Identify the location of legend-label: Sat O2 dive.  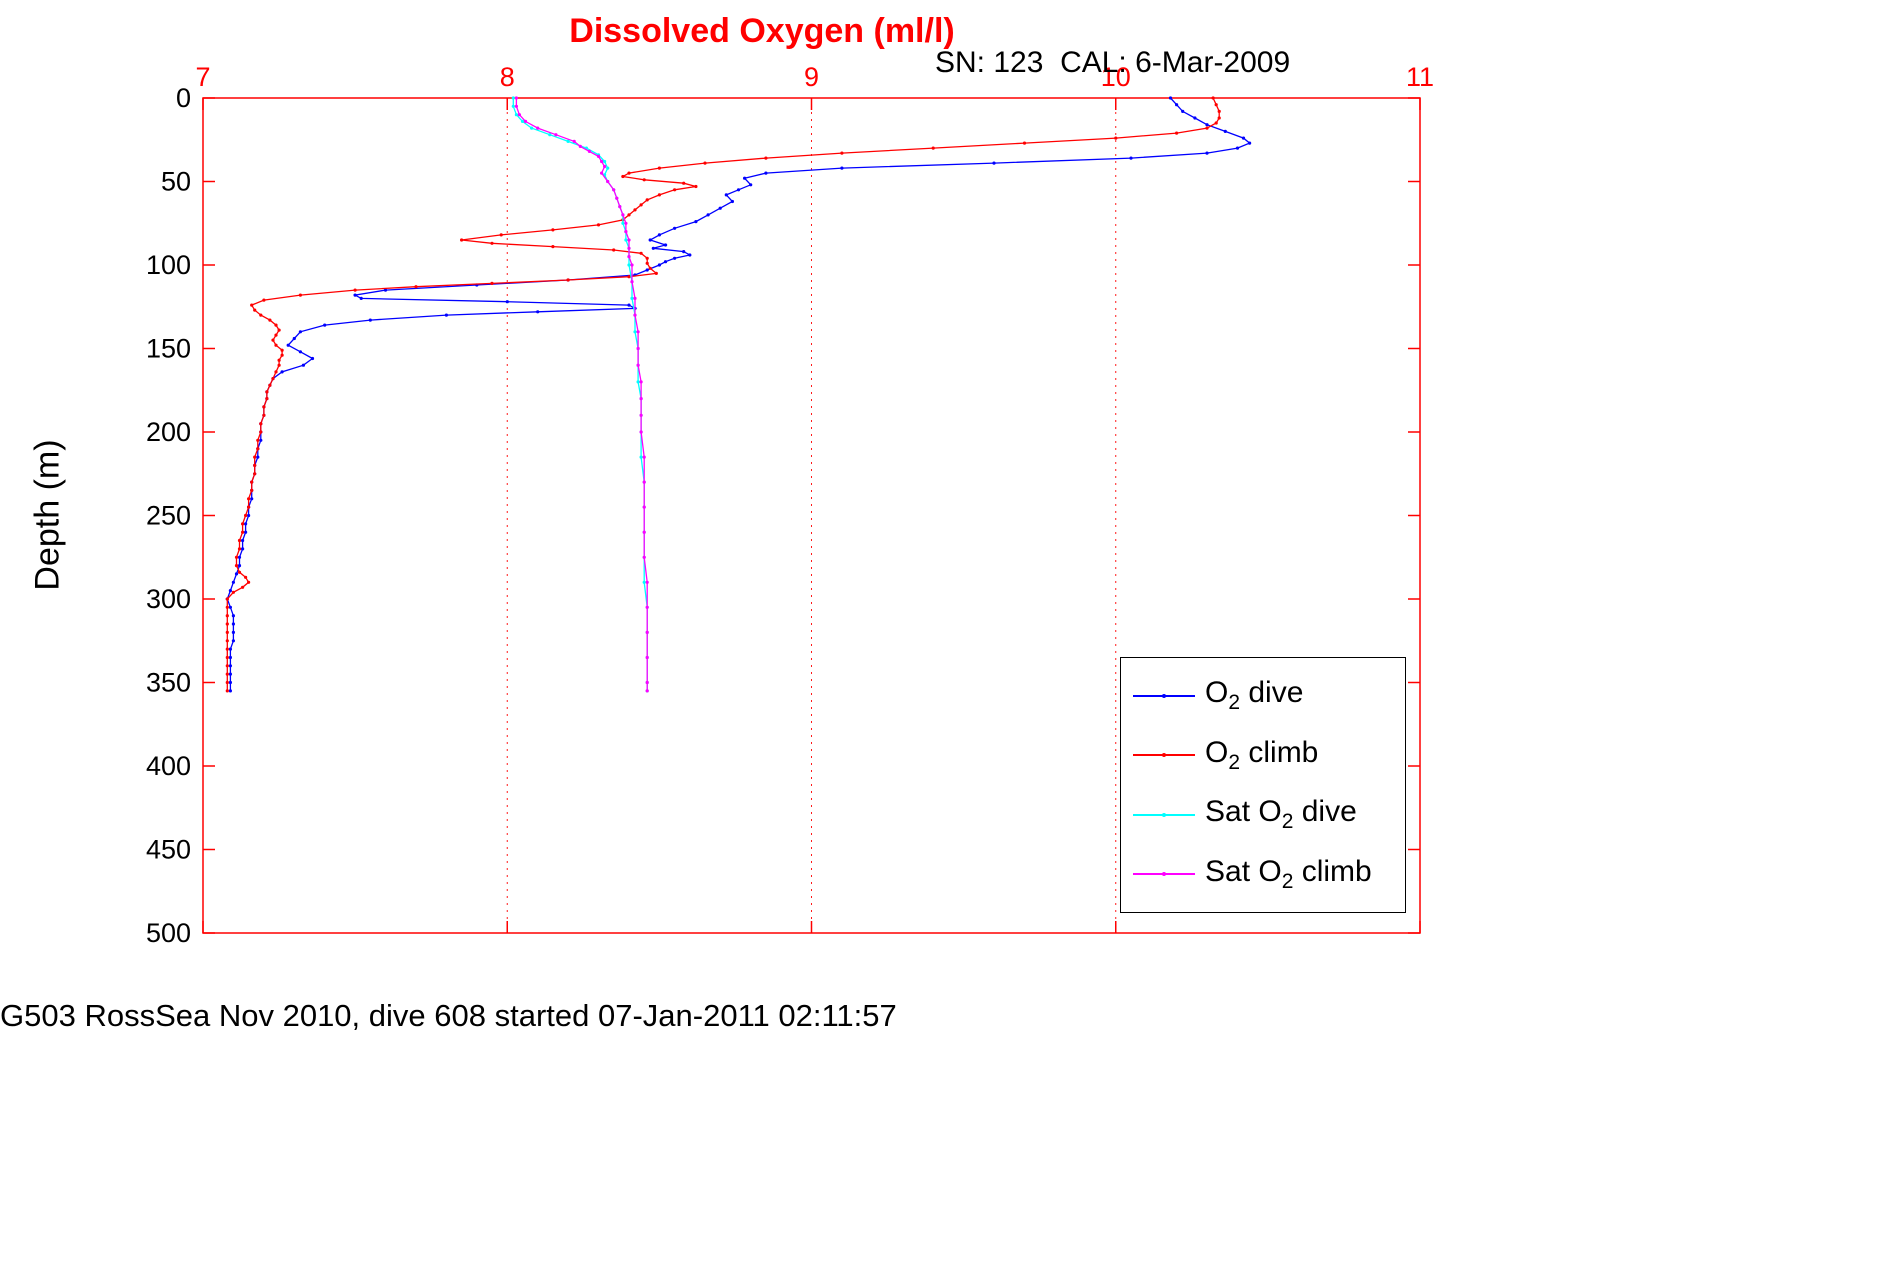
(1281, 814).